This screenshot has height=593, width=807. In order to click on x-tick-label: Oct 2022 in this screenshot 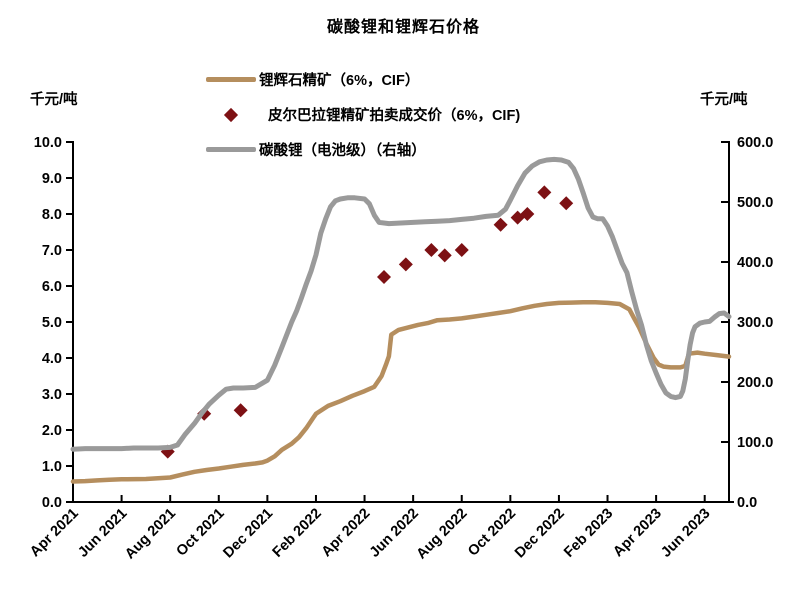, I will do `click(492, 533)`.